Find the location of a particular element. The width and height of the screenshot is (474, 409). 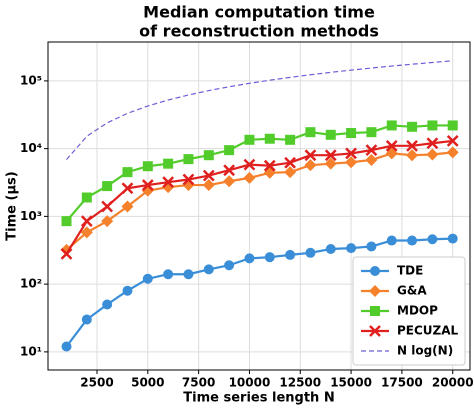

y-tick-label: 10⁴ is located at coordinates (31, 148).